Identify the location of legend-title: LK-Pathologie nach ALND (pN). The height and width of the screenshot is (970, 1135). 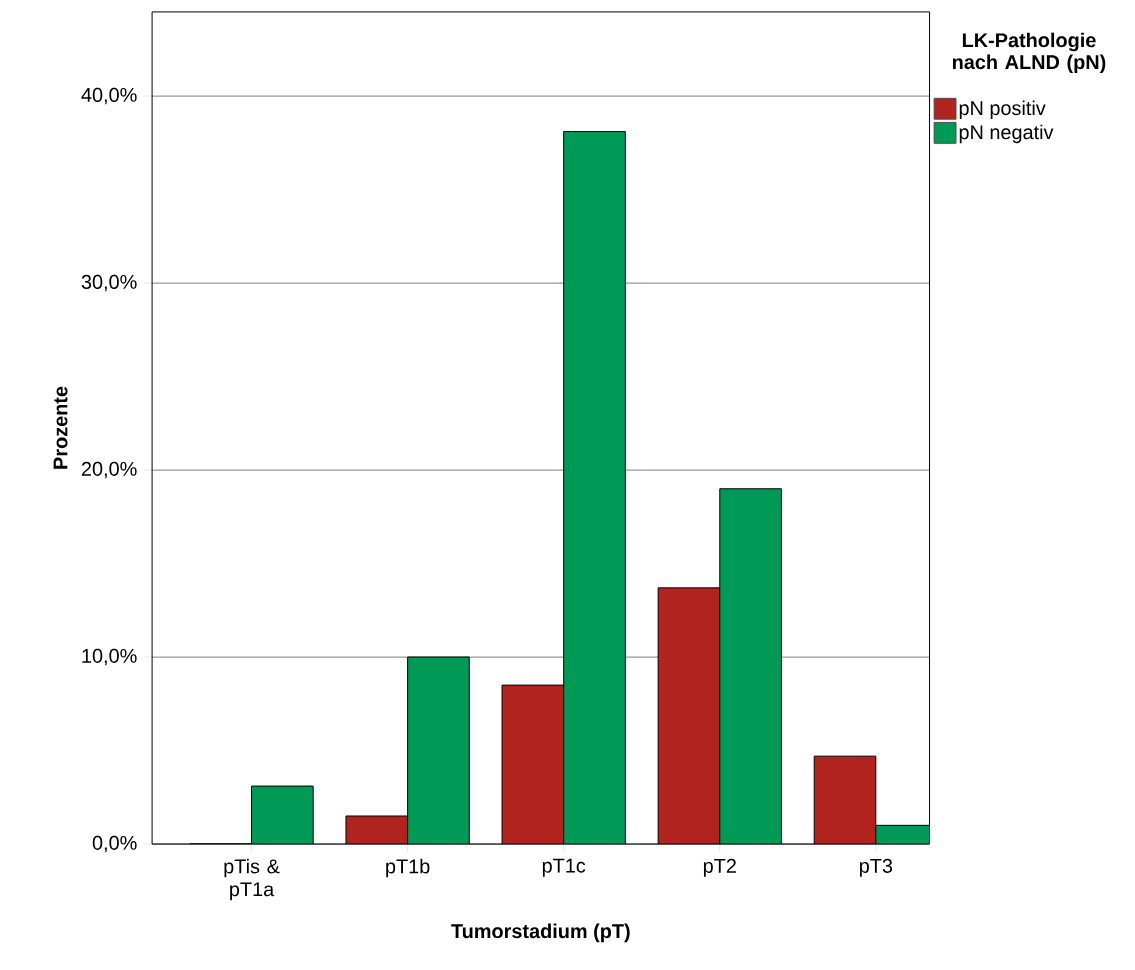
(1029, 52).